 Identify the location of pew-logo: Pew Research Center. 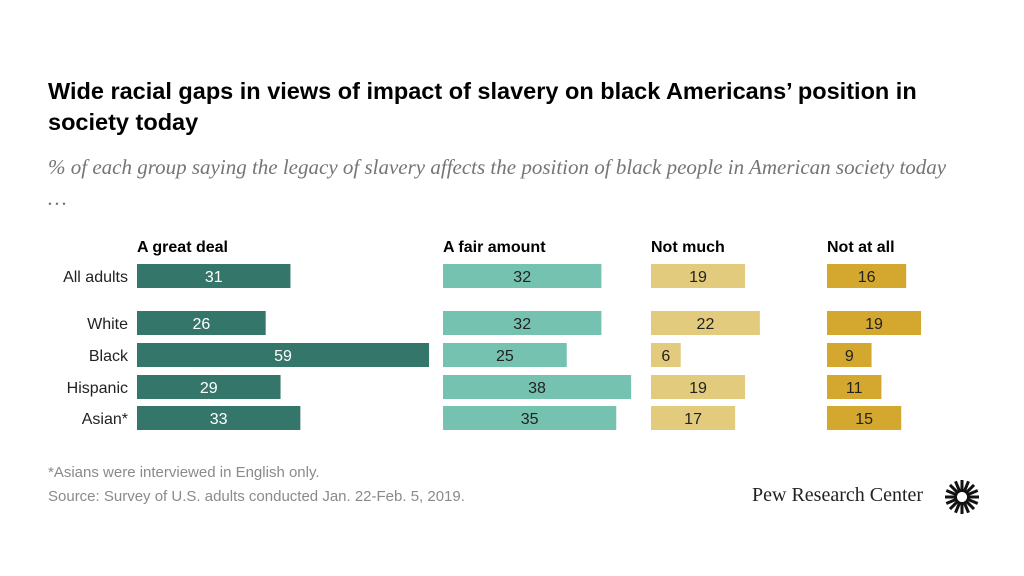
(838, 495).